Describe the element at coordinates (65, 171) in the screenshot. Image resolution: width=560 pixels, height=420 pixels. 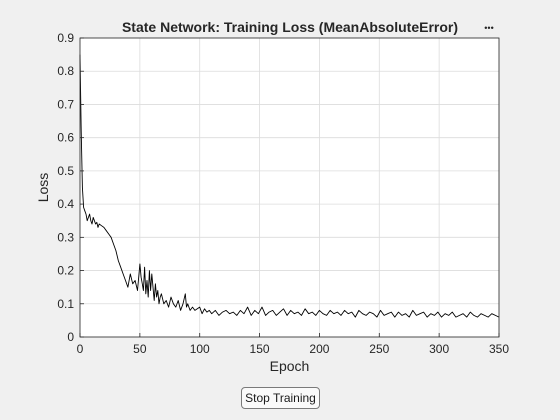
I see `y-tick-label: 0.5` at that location.